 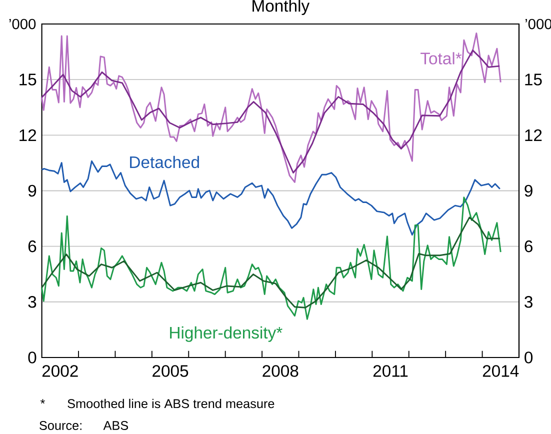 What do you see at coordinates (528, 358) in the screenshot?
I see `y2-tick-label: 0` at bounding box center [528, 358].